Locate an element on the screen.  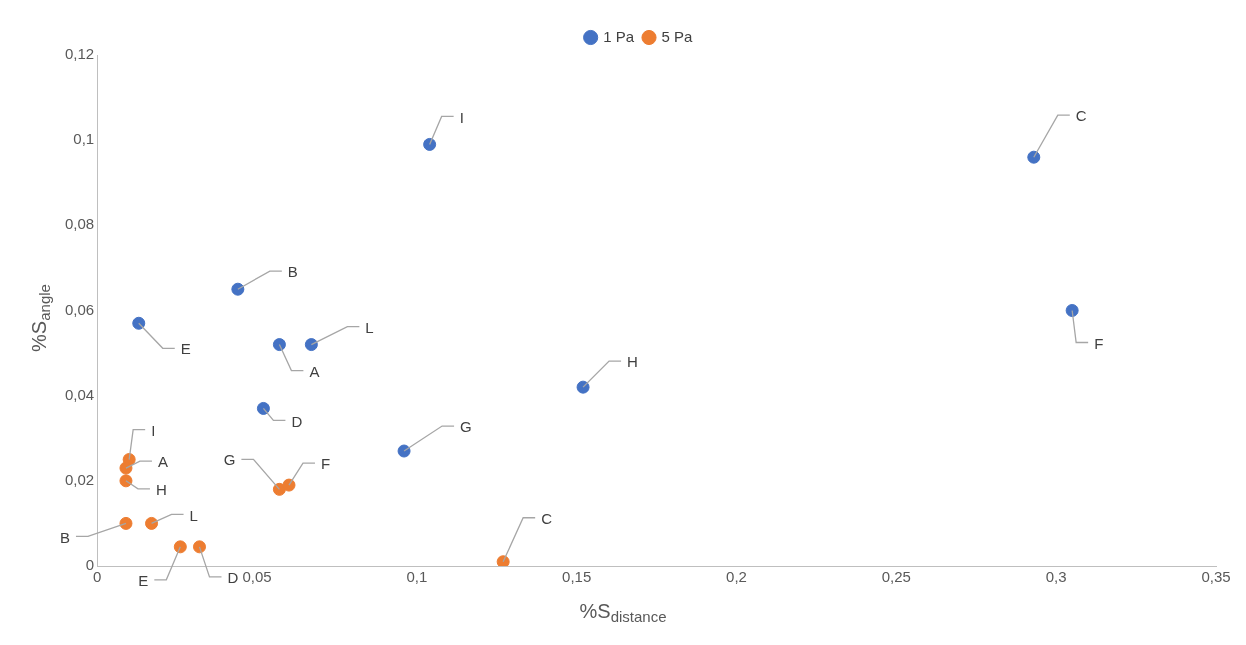
y-tick-label: 0,02 is located at coordinates (79, 479).